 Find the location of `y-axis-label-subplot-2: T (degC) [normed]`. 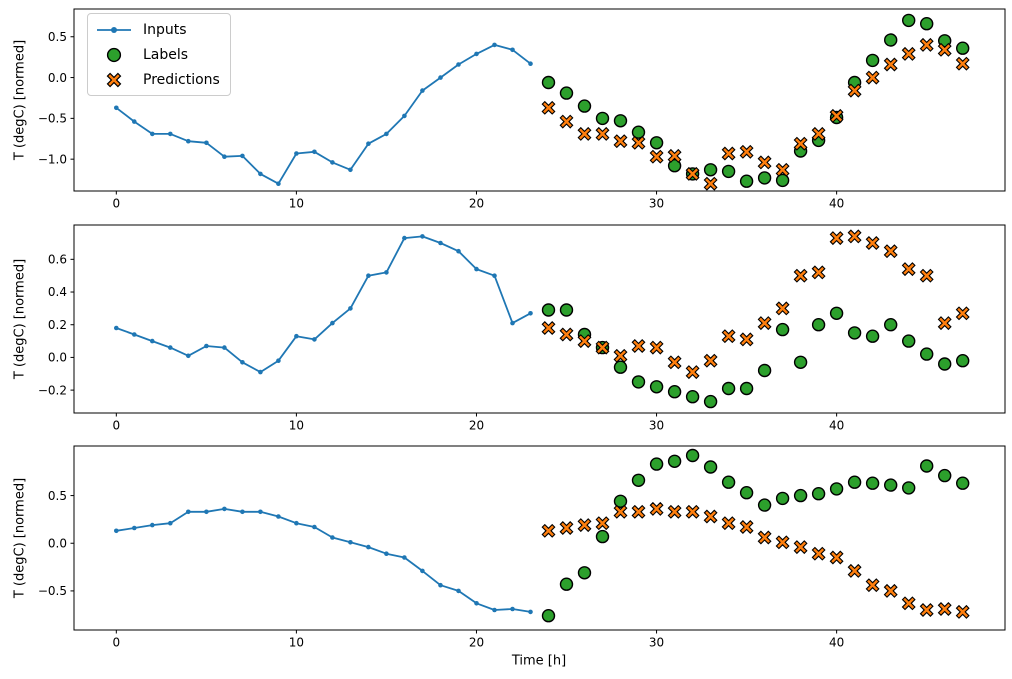

y-axis-label-subplot-2: T (degC) [normed] is located at coordinates (20, 319).